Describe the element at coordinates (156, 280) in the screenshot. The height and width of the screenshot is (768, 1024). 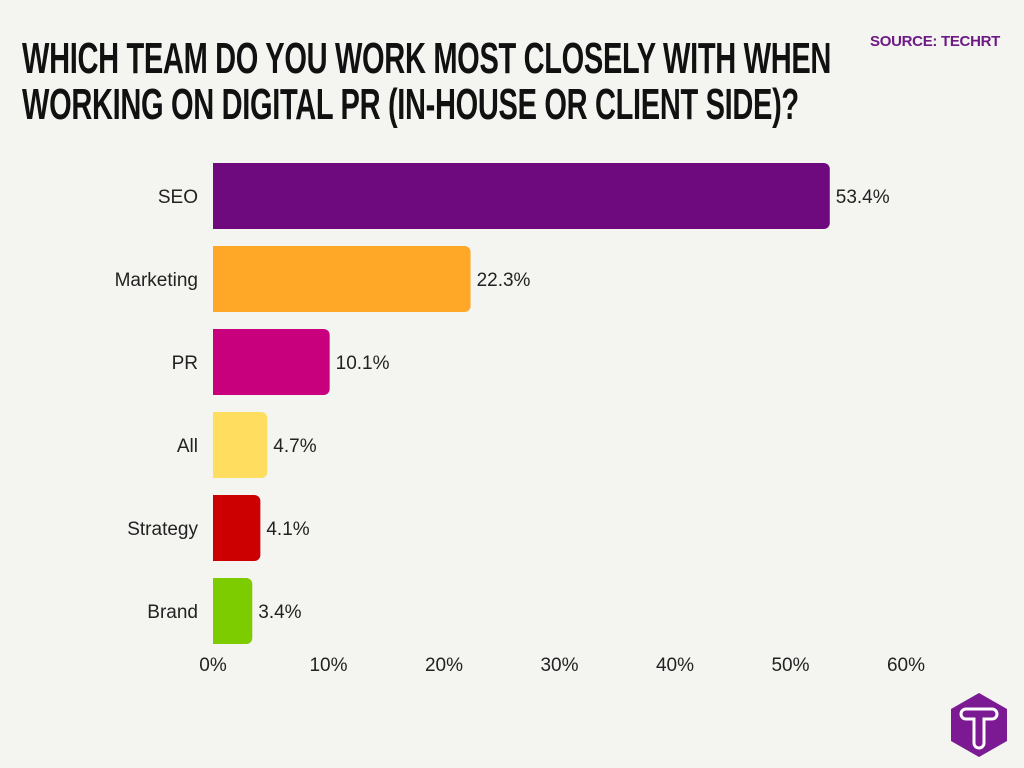
I see `category-label: Marketing` at that location.